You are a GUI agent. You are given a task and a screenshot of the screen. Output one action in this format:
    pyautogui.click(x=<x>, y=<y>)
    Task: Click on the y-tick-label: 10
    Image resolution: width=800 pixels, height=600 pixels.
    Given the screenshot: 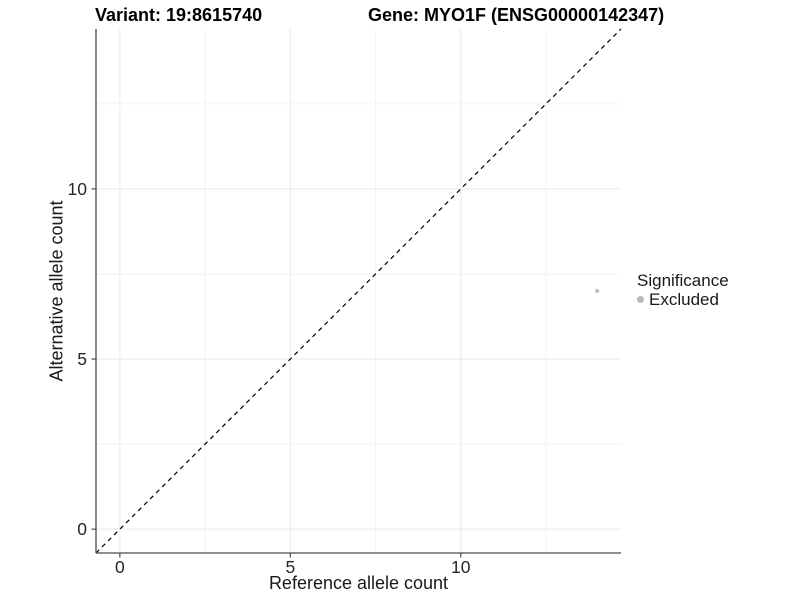 What is the action you would take?
    pyautogui.click(x=78, y=189)
    